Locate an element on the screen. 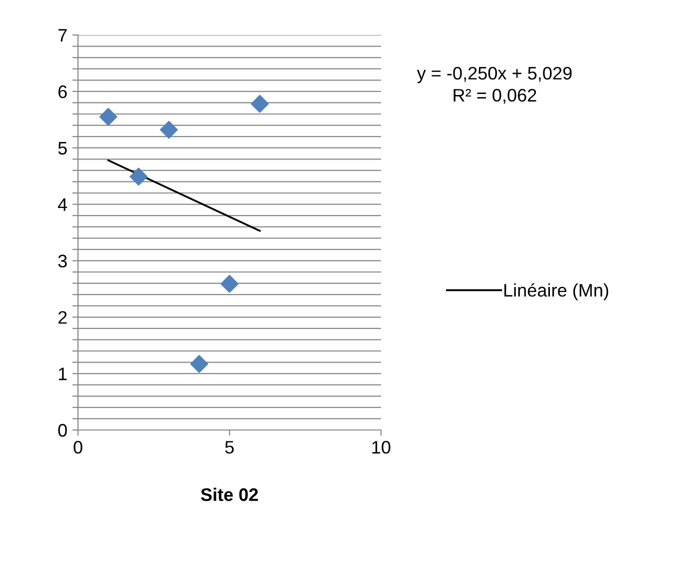 This screenshot has height=572, width=673. legend-label: Linéaire (Mn) is located at coordinates (556, 291).